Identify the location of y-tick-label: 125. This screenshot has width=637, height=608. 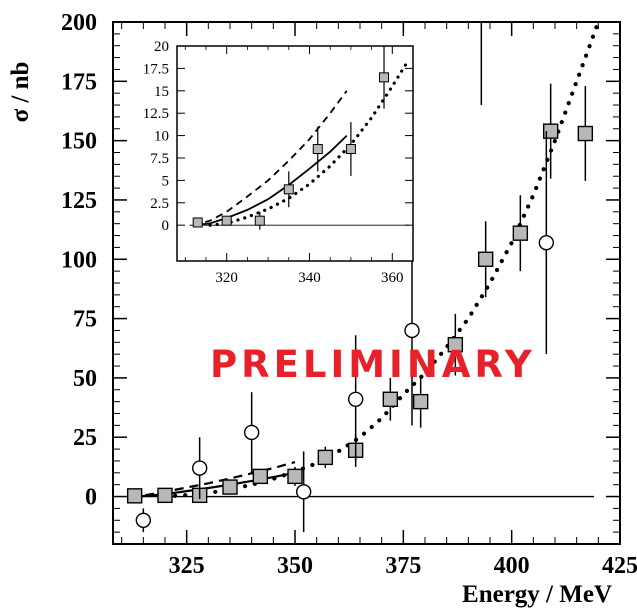
(79, 201).